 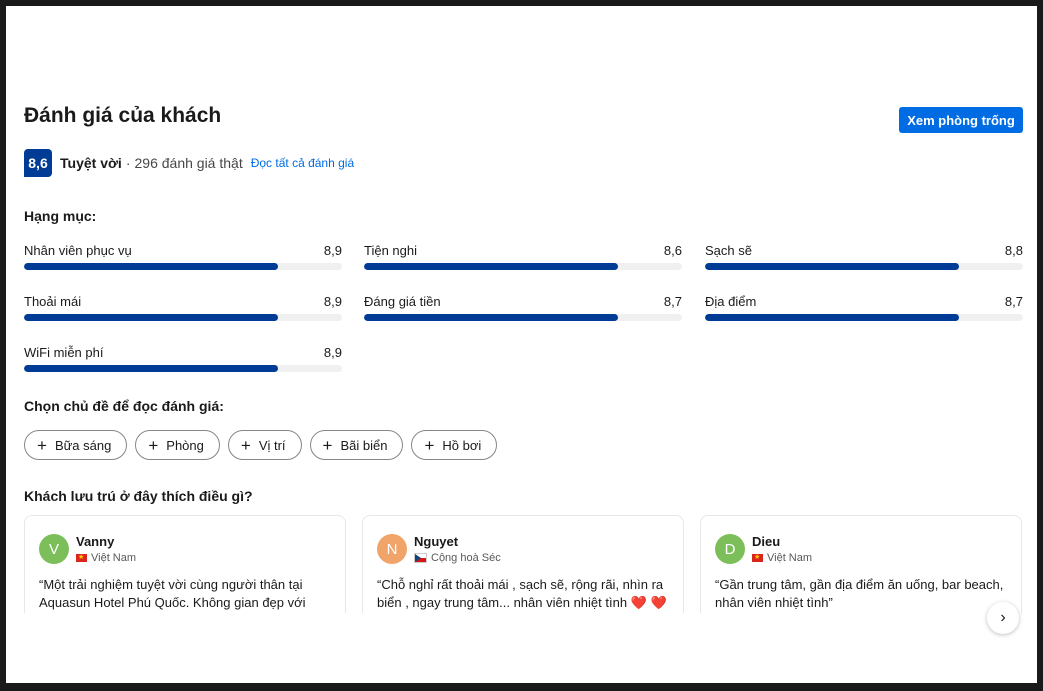 I want to click on reviewer-name: Dieu, so click(x=766, y=541).